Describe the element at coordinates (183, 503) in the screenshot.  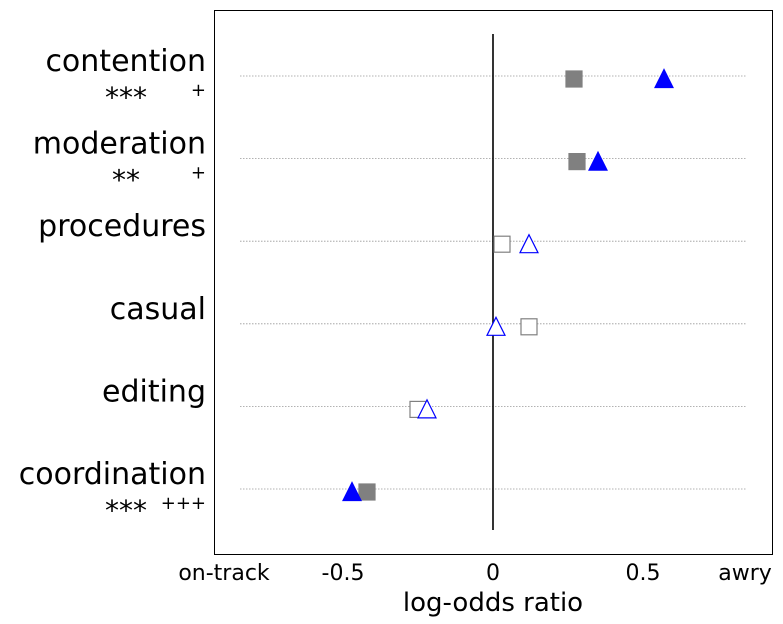
I see `significance-triangle-coordination: +++` at that location.